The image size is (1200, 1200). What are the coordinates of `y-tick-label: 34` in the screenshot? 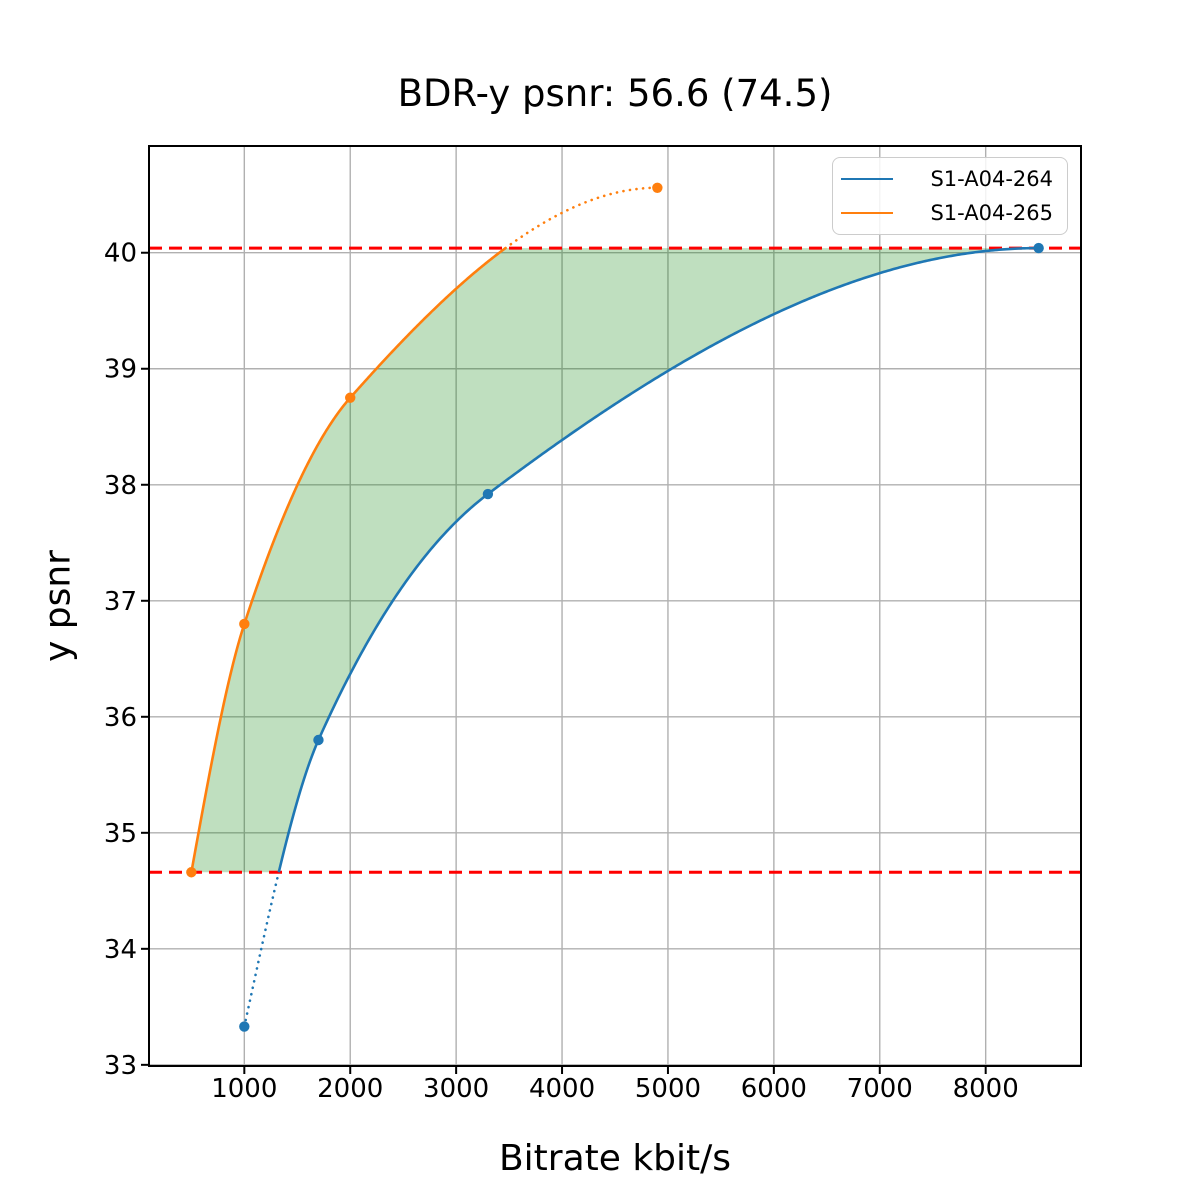 It's located at (120, 950).